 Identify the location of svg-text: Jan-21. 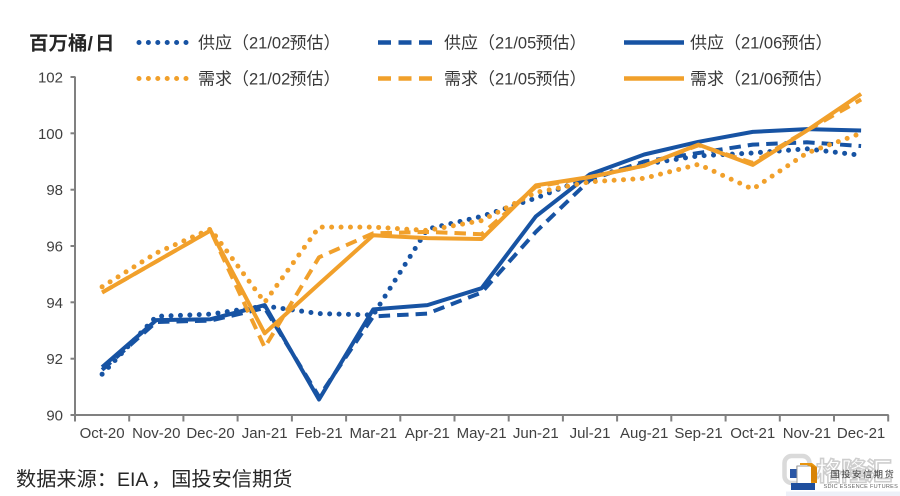
(265, 433).